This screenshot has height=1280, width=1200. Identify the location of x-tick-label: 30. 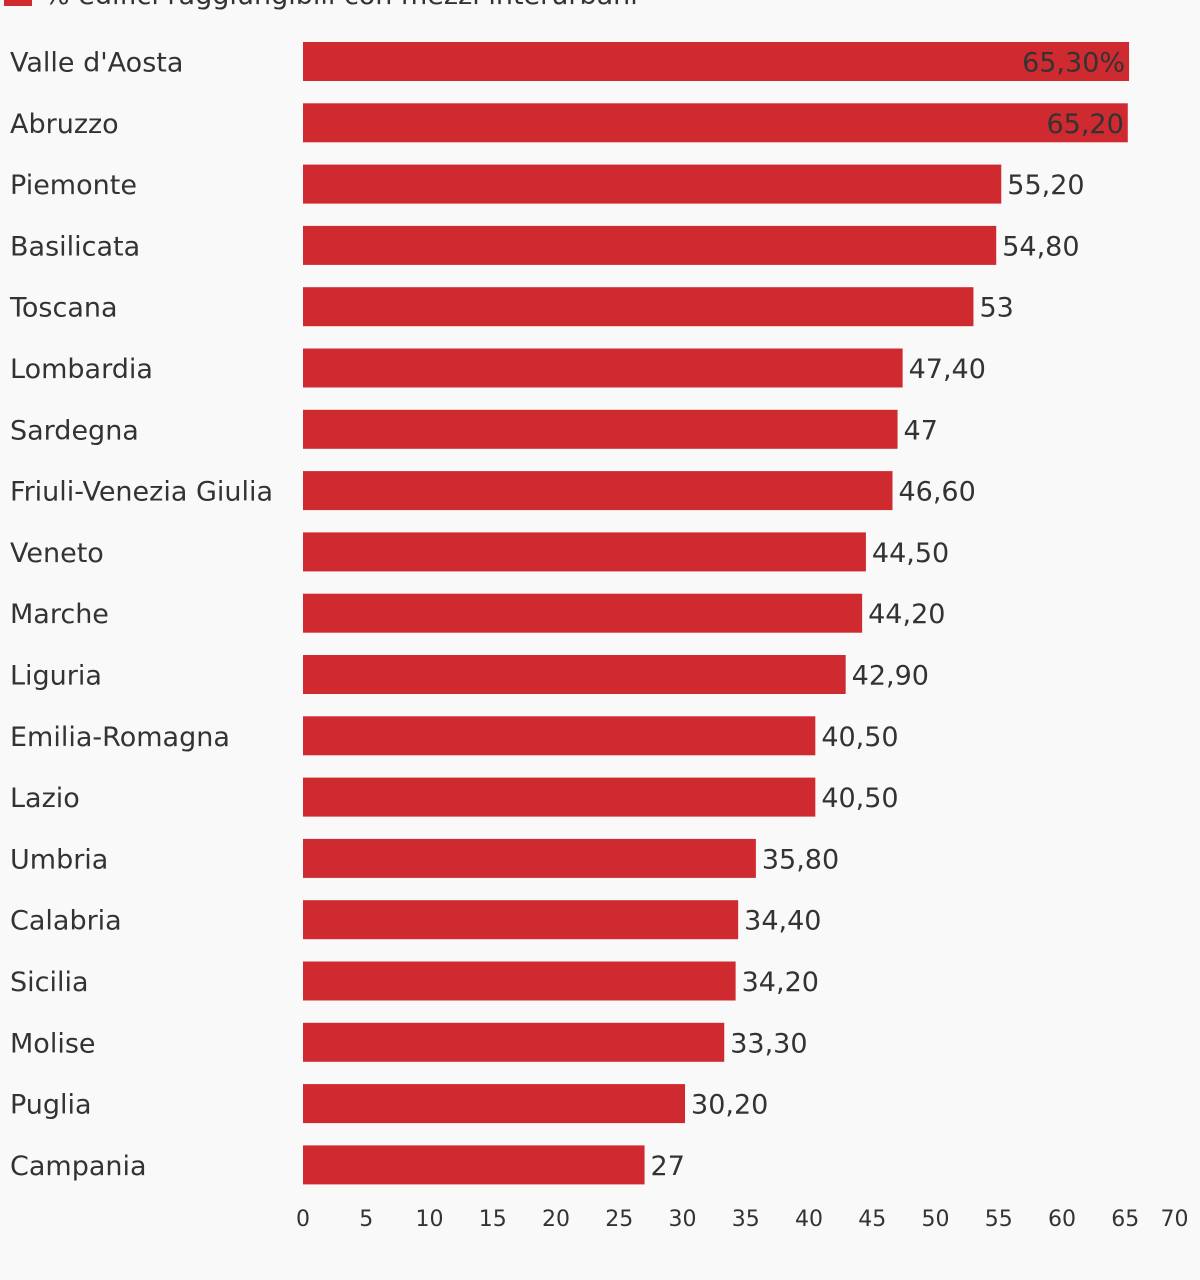
(683, 1219).